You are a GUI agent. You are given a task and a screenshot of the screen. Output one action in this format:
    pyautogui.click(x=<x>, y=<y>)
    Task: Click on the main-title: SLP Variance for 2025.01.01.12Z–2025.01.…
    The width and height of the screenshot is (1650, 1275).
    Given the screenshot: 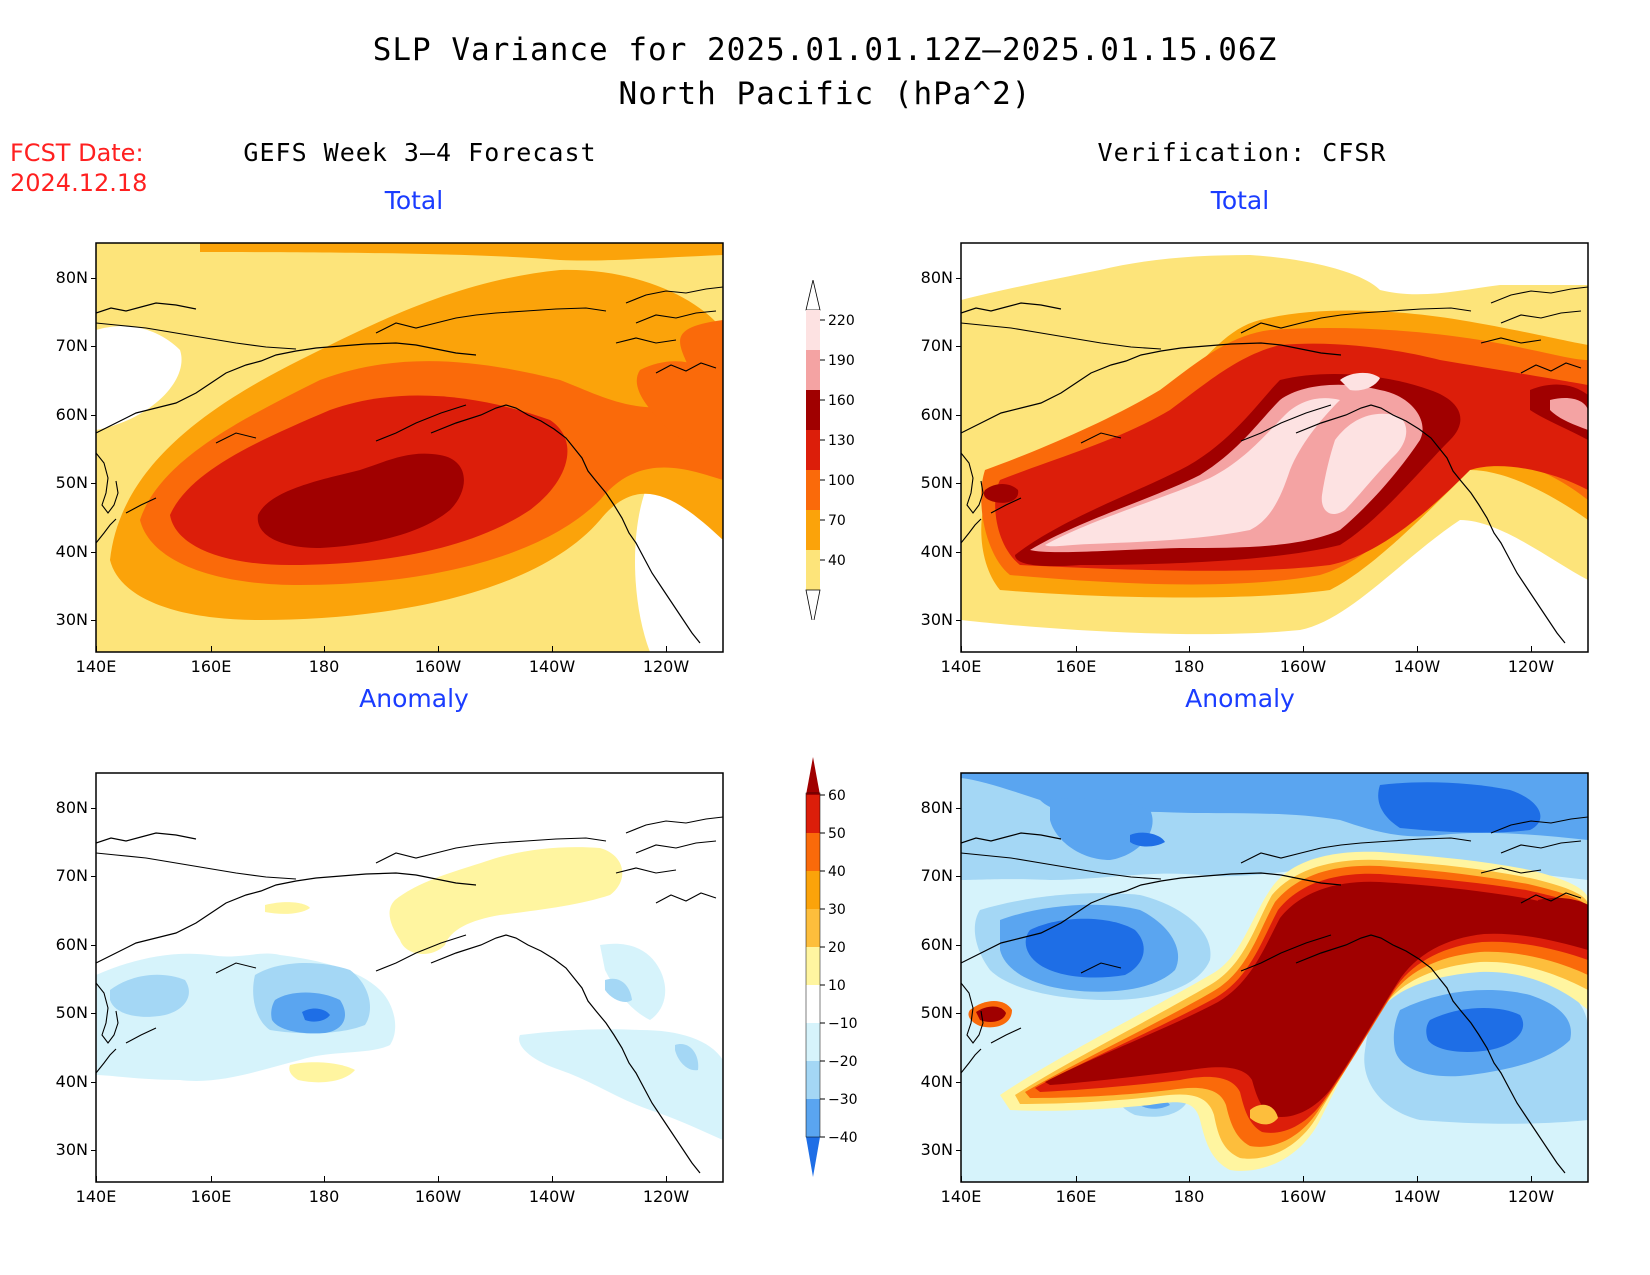 What is the action you would take?
    pyautogui.click(x=825, y=50)
    